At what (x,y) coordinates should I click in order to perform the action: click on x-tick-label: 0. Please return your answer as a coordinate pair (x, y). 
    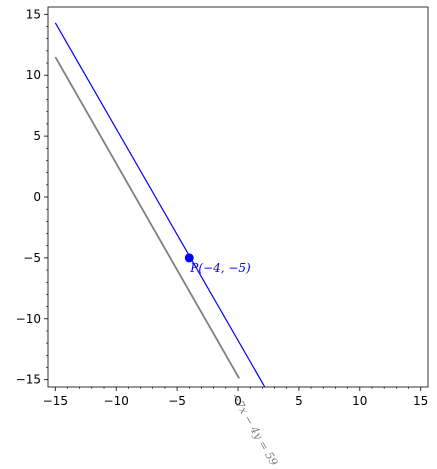
    Looking at the image, I should click on (238, 401).